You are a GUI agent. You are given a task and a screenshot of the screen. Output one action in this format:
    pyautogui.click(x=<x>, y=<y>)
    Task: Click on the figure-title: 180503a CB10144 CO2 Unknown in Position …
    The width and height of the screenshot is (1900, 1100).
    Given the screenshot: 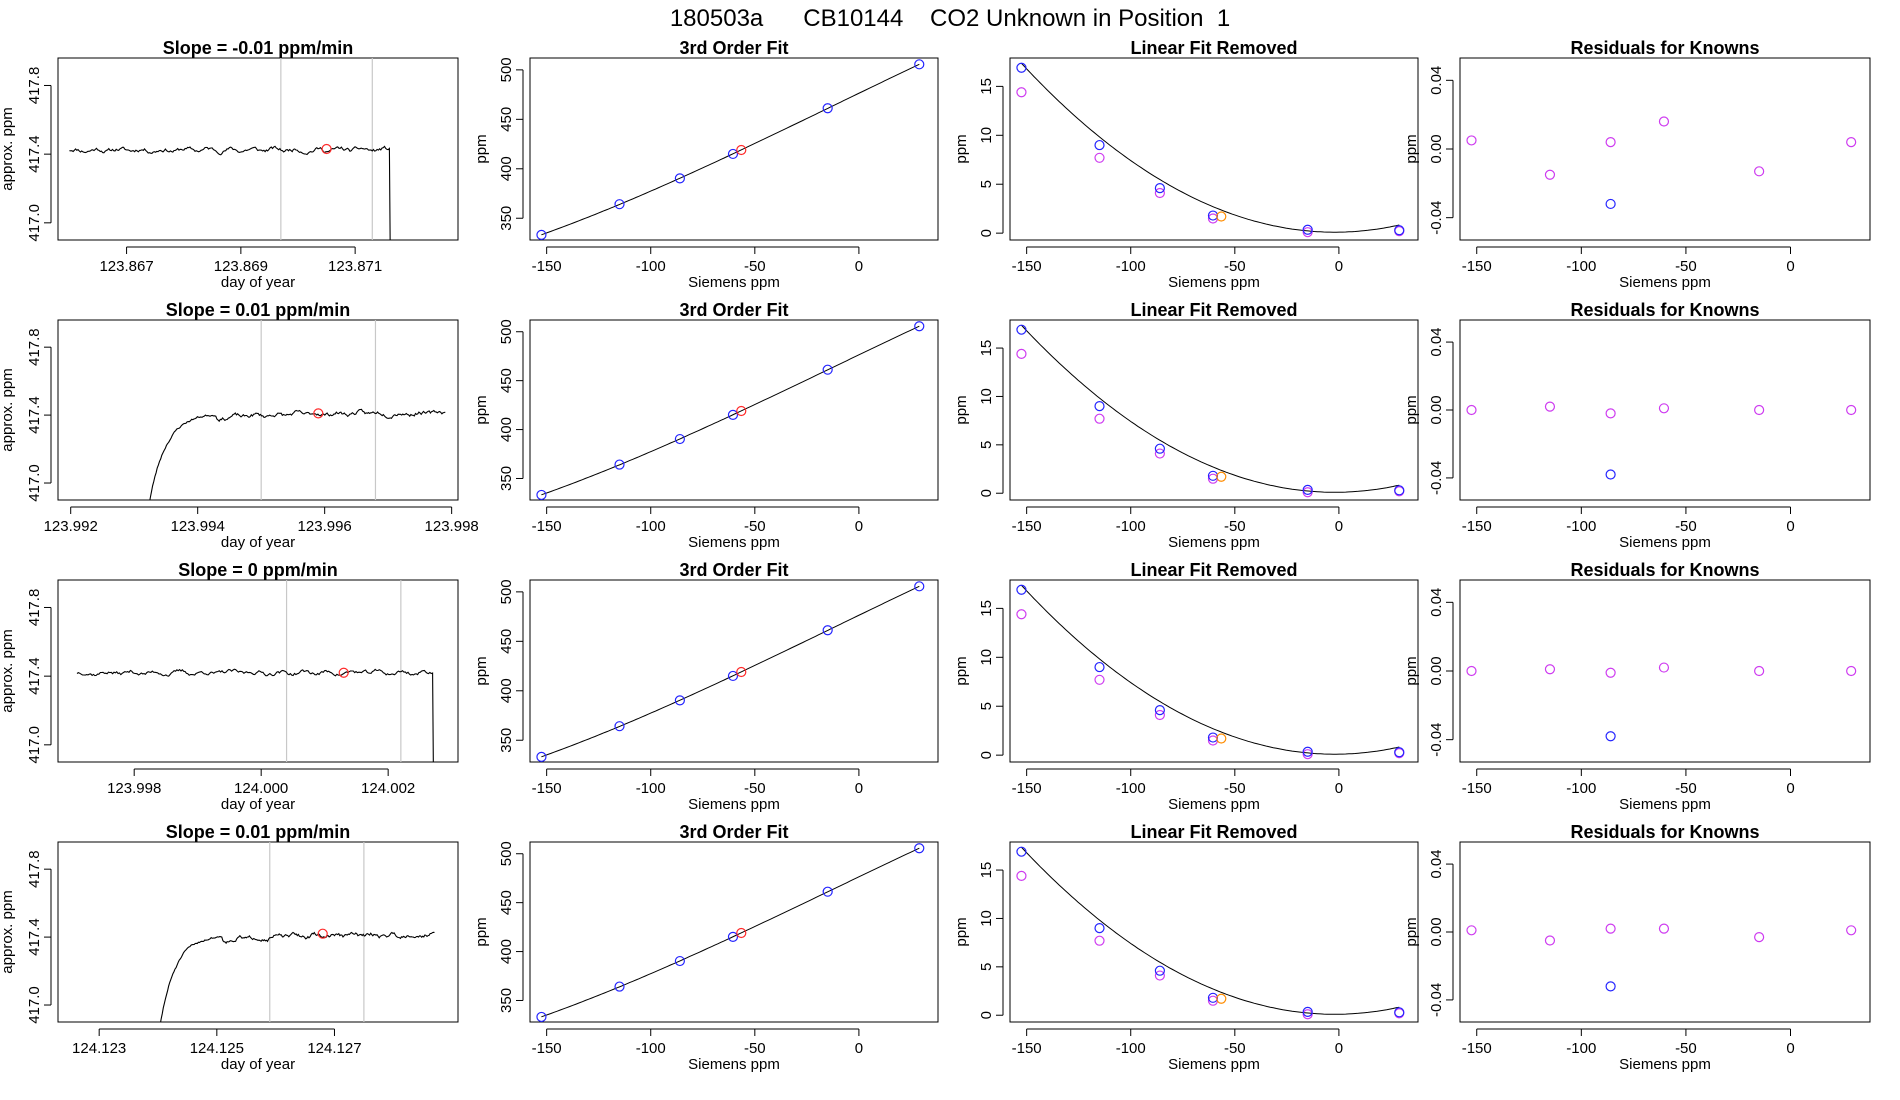 What is the action you would take?
    pyautogui.click(x=950, y=18)
    